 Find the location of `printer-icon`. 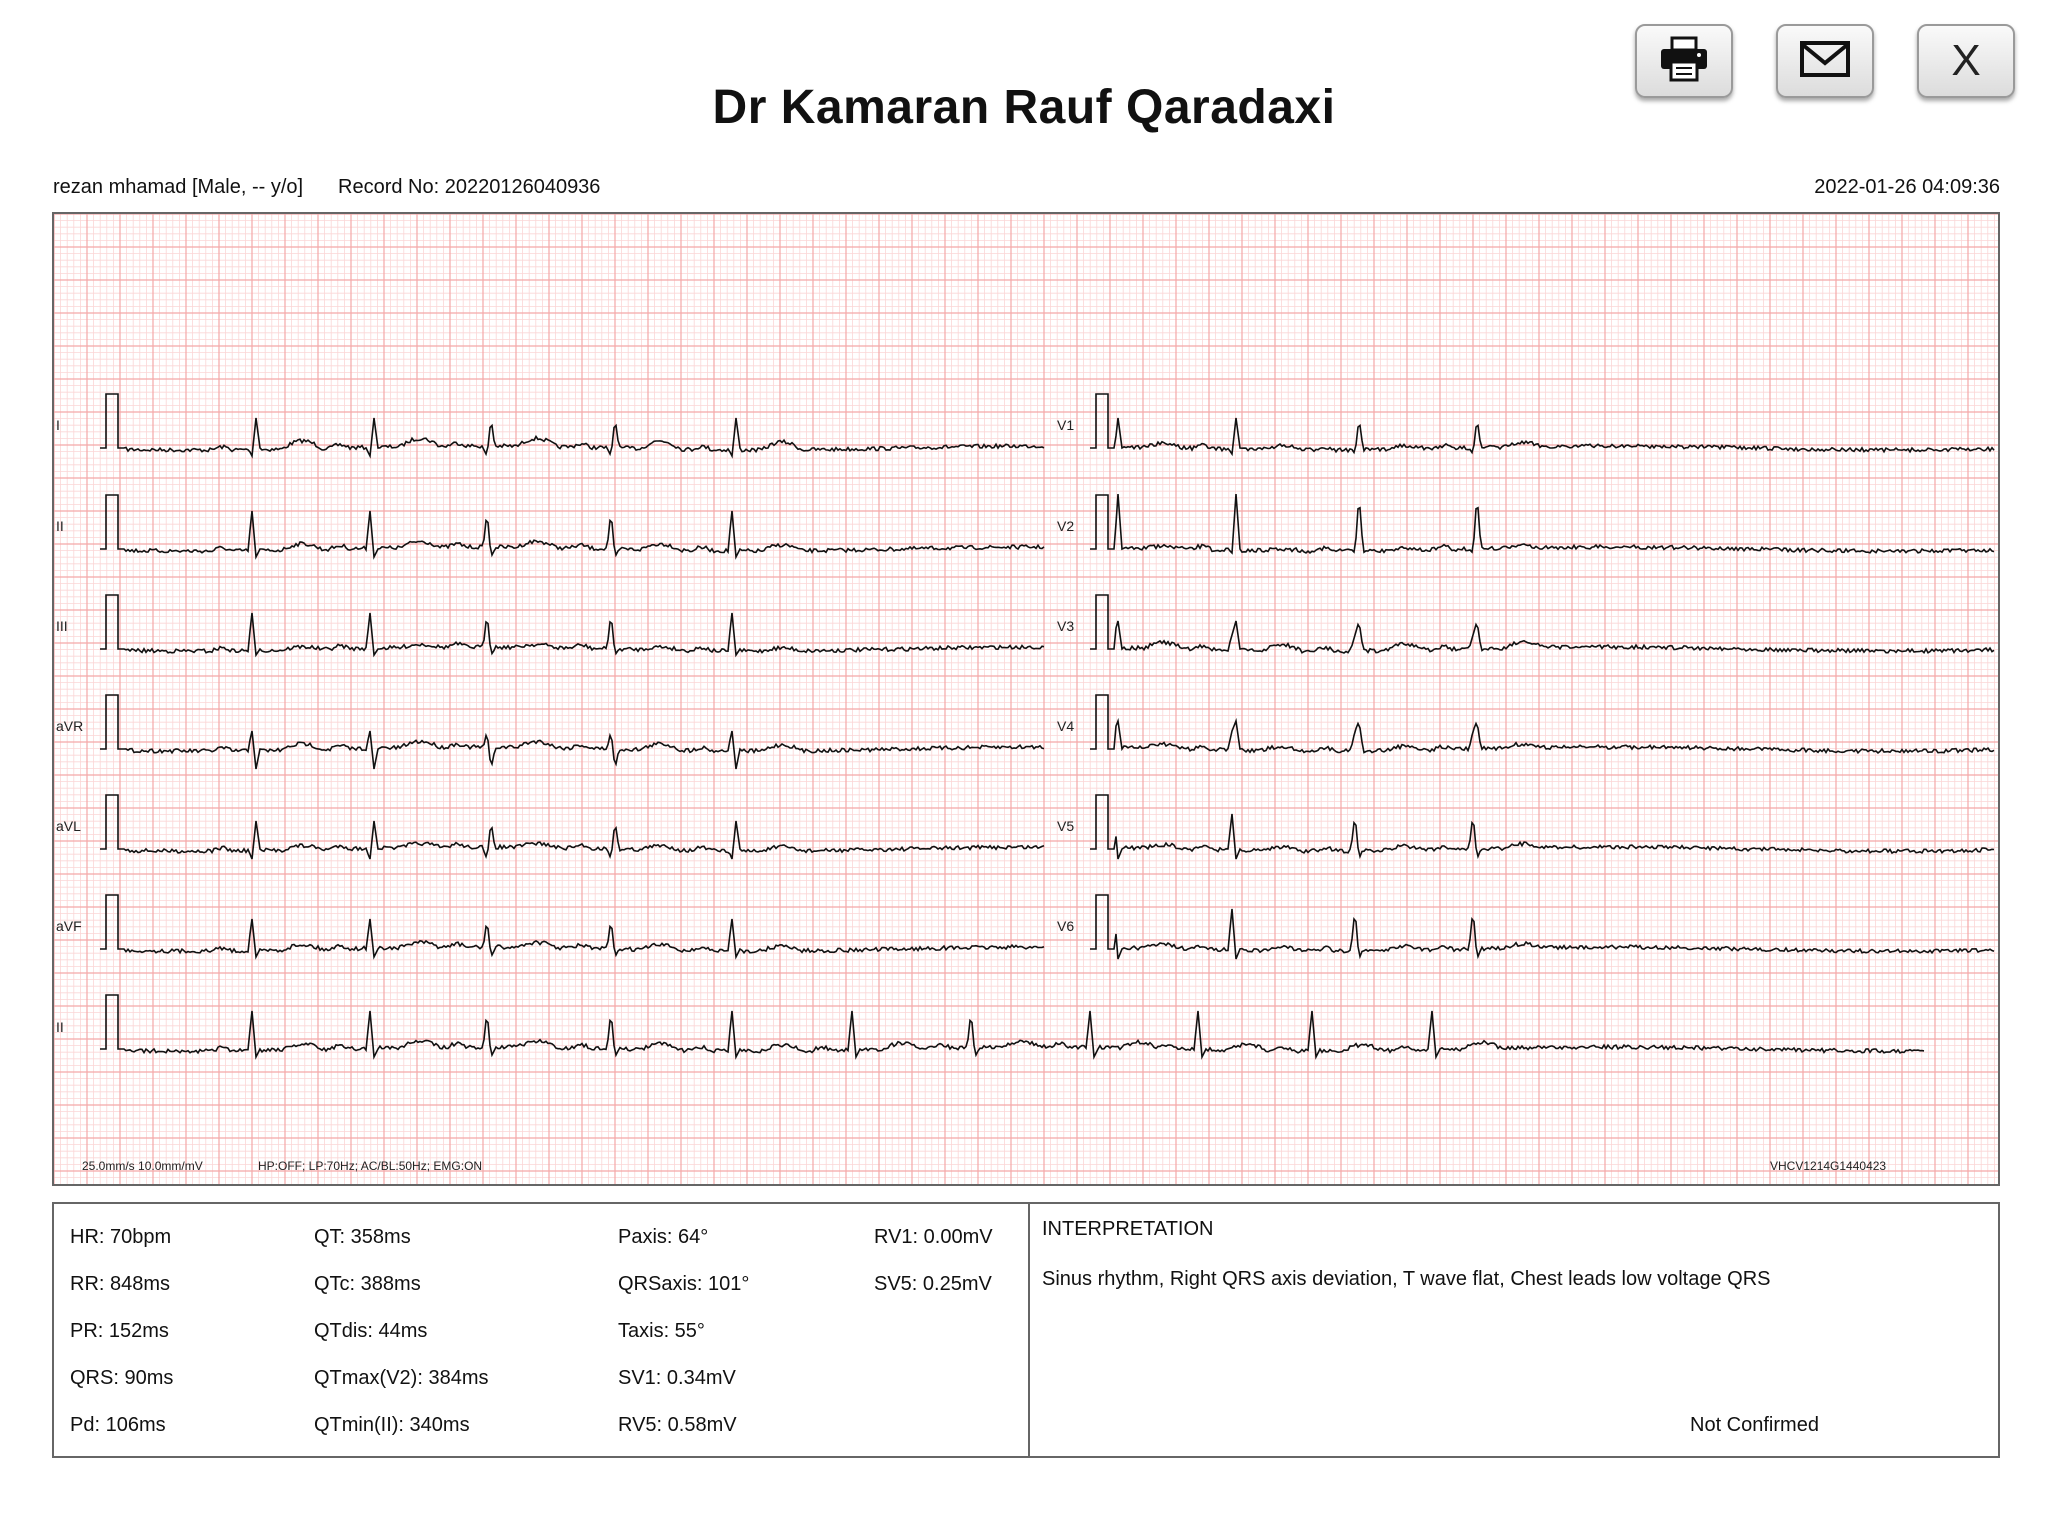

printer-icon is located at coordinates (1684, 61).